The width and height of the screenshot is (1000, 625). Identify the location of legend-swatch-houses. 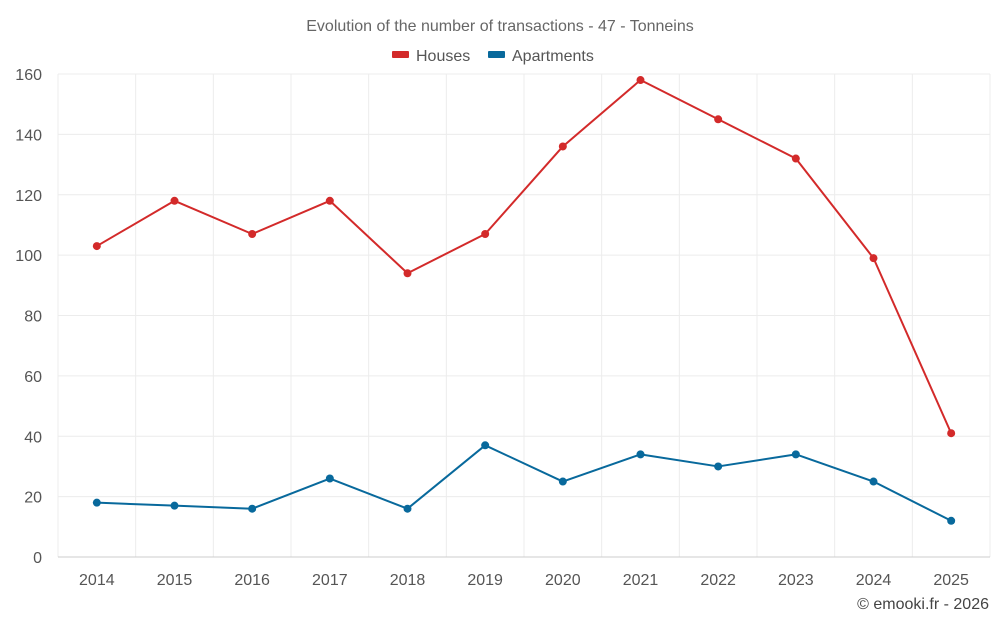
(400, 54).